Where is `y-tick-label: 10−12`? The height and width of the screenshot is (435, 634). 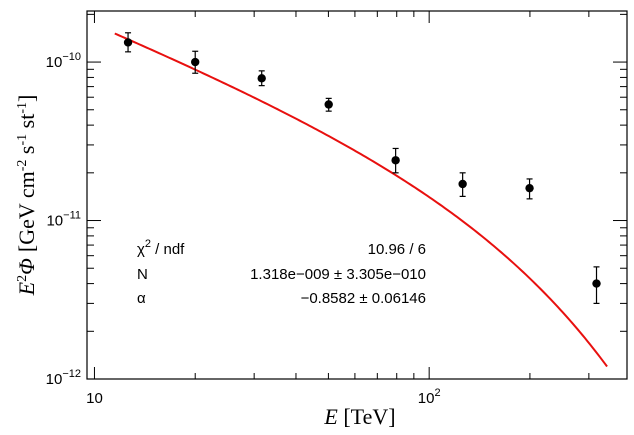 y-tick-label: 10−12 is located at coordinates (63, 378).